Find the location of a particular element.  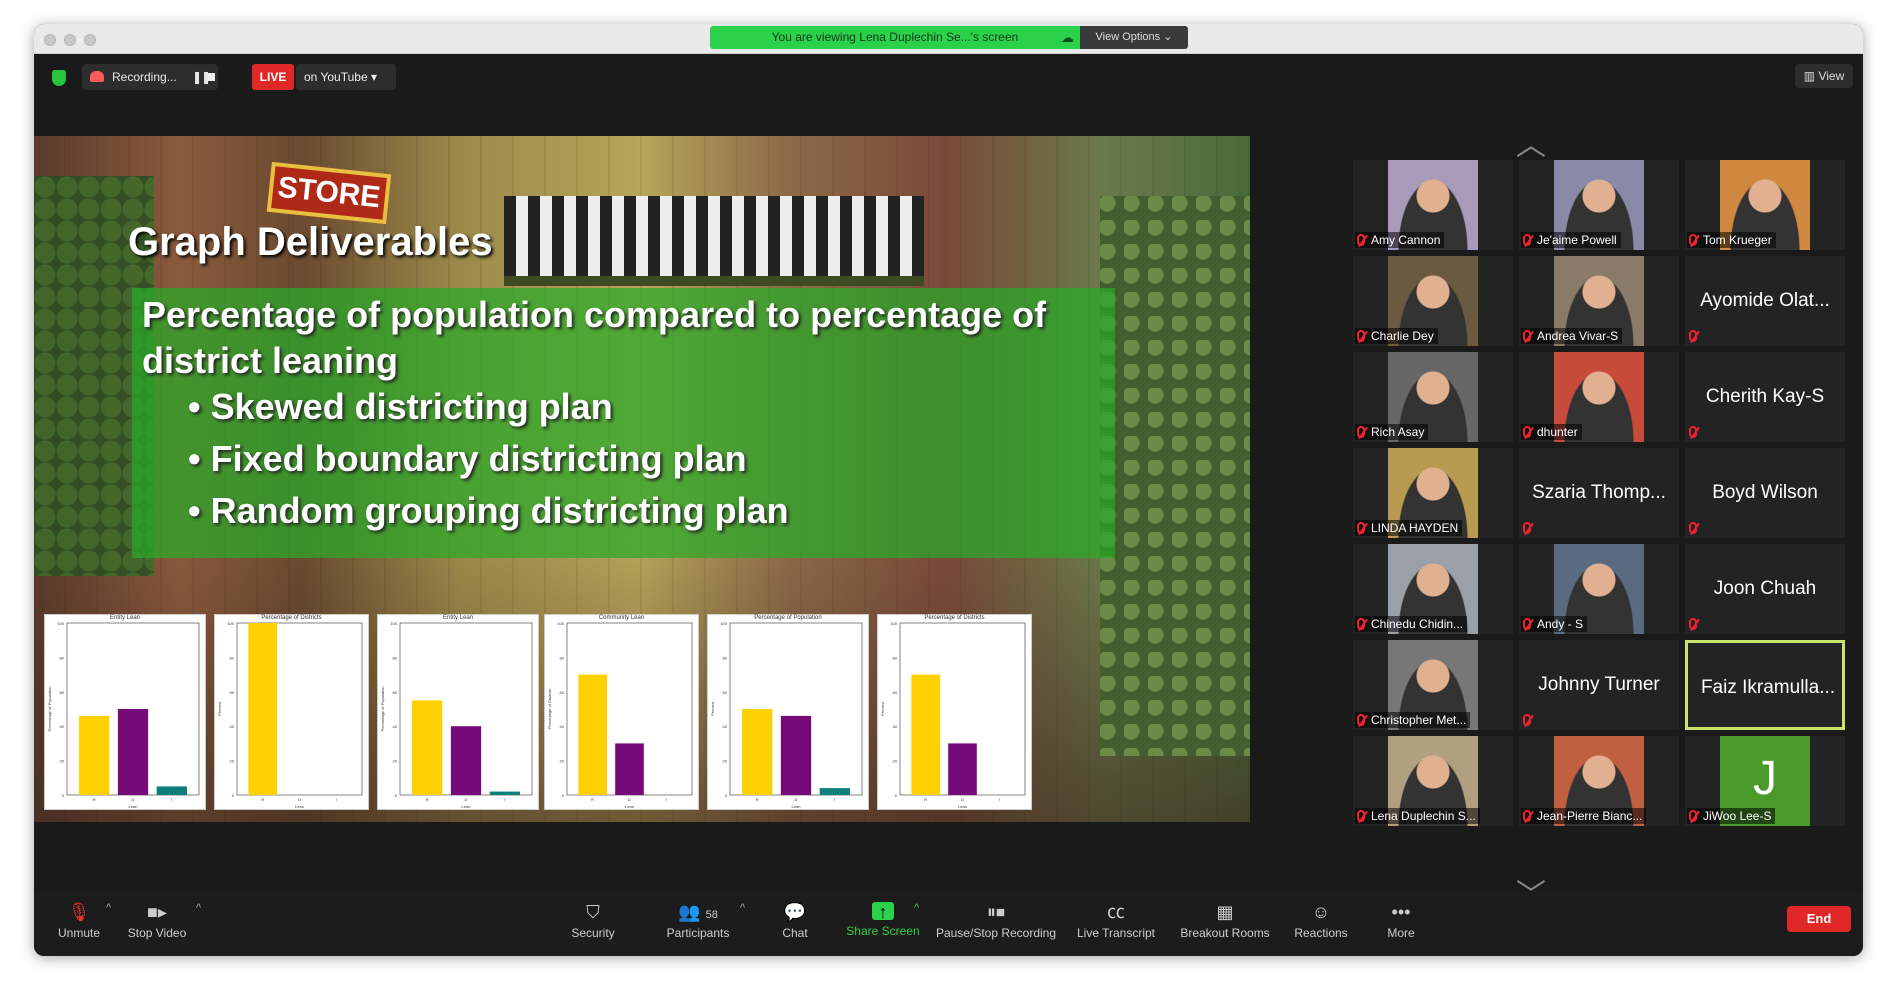

participant-tile: Charlie Dey is located at coordinates (1433, 301).